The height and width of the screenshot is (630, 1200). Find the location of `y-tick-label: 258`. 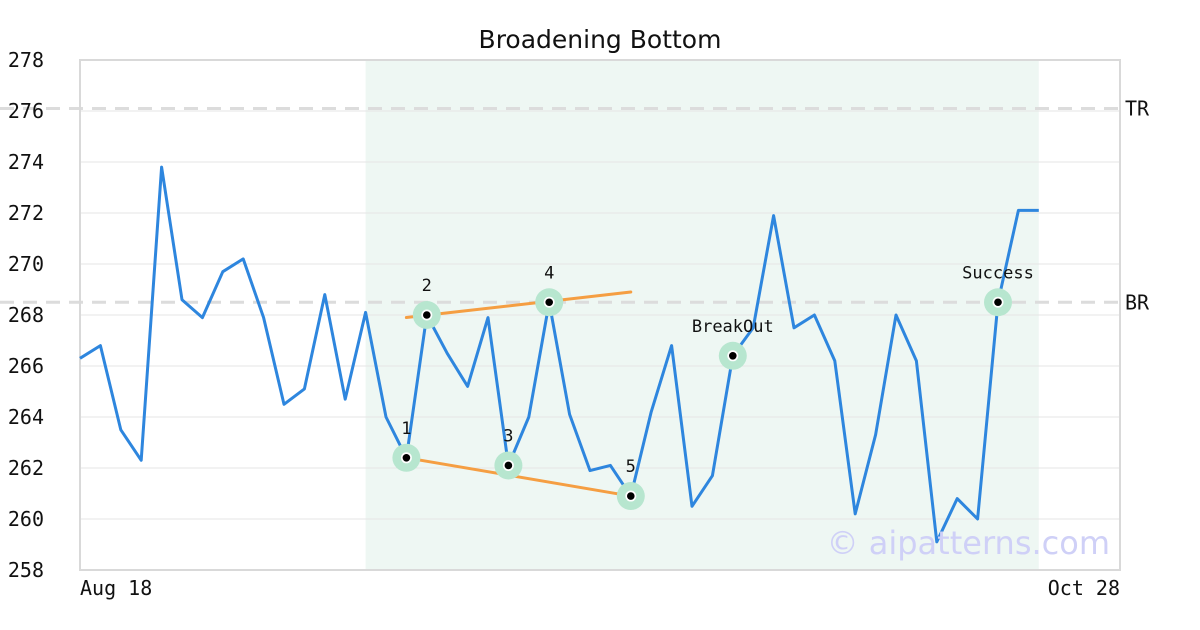

y-tick-label: 258 is located at coordinates (26, 570).